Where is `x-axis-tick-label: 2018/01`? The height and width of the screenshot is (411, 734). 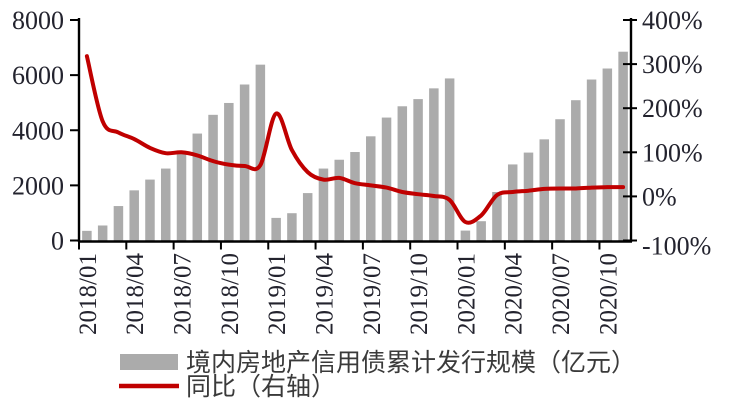
x-axis-tick-label: 2018/01 is located at coordinates (88, 294).